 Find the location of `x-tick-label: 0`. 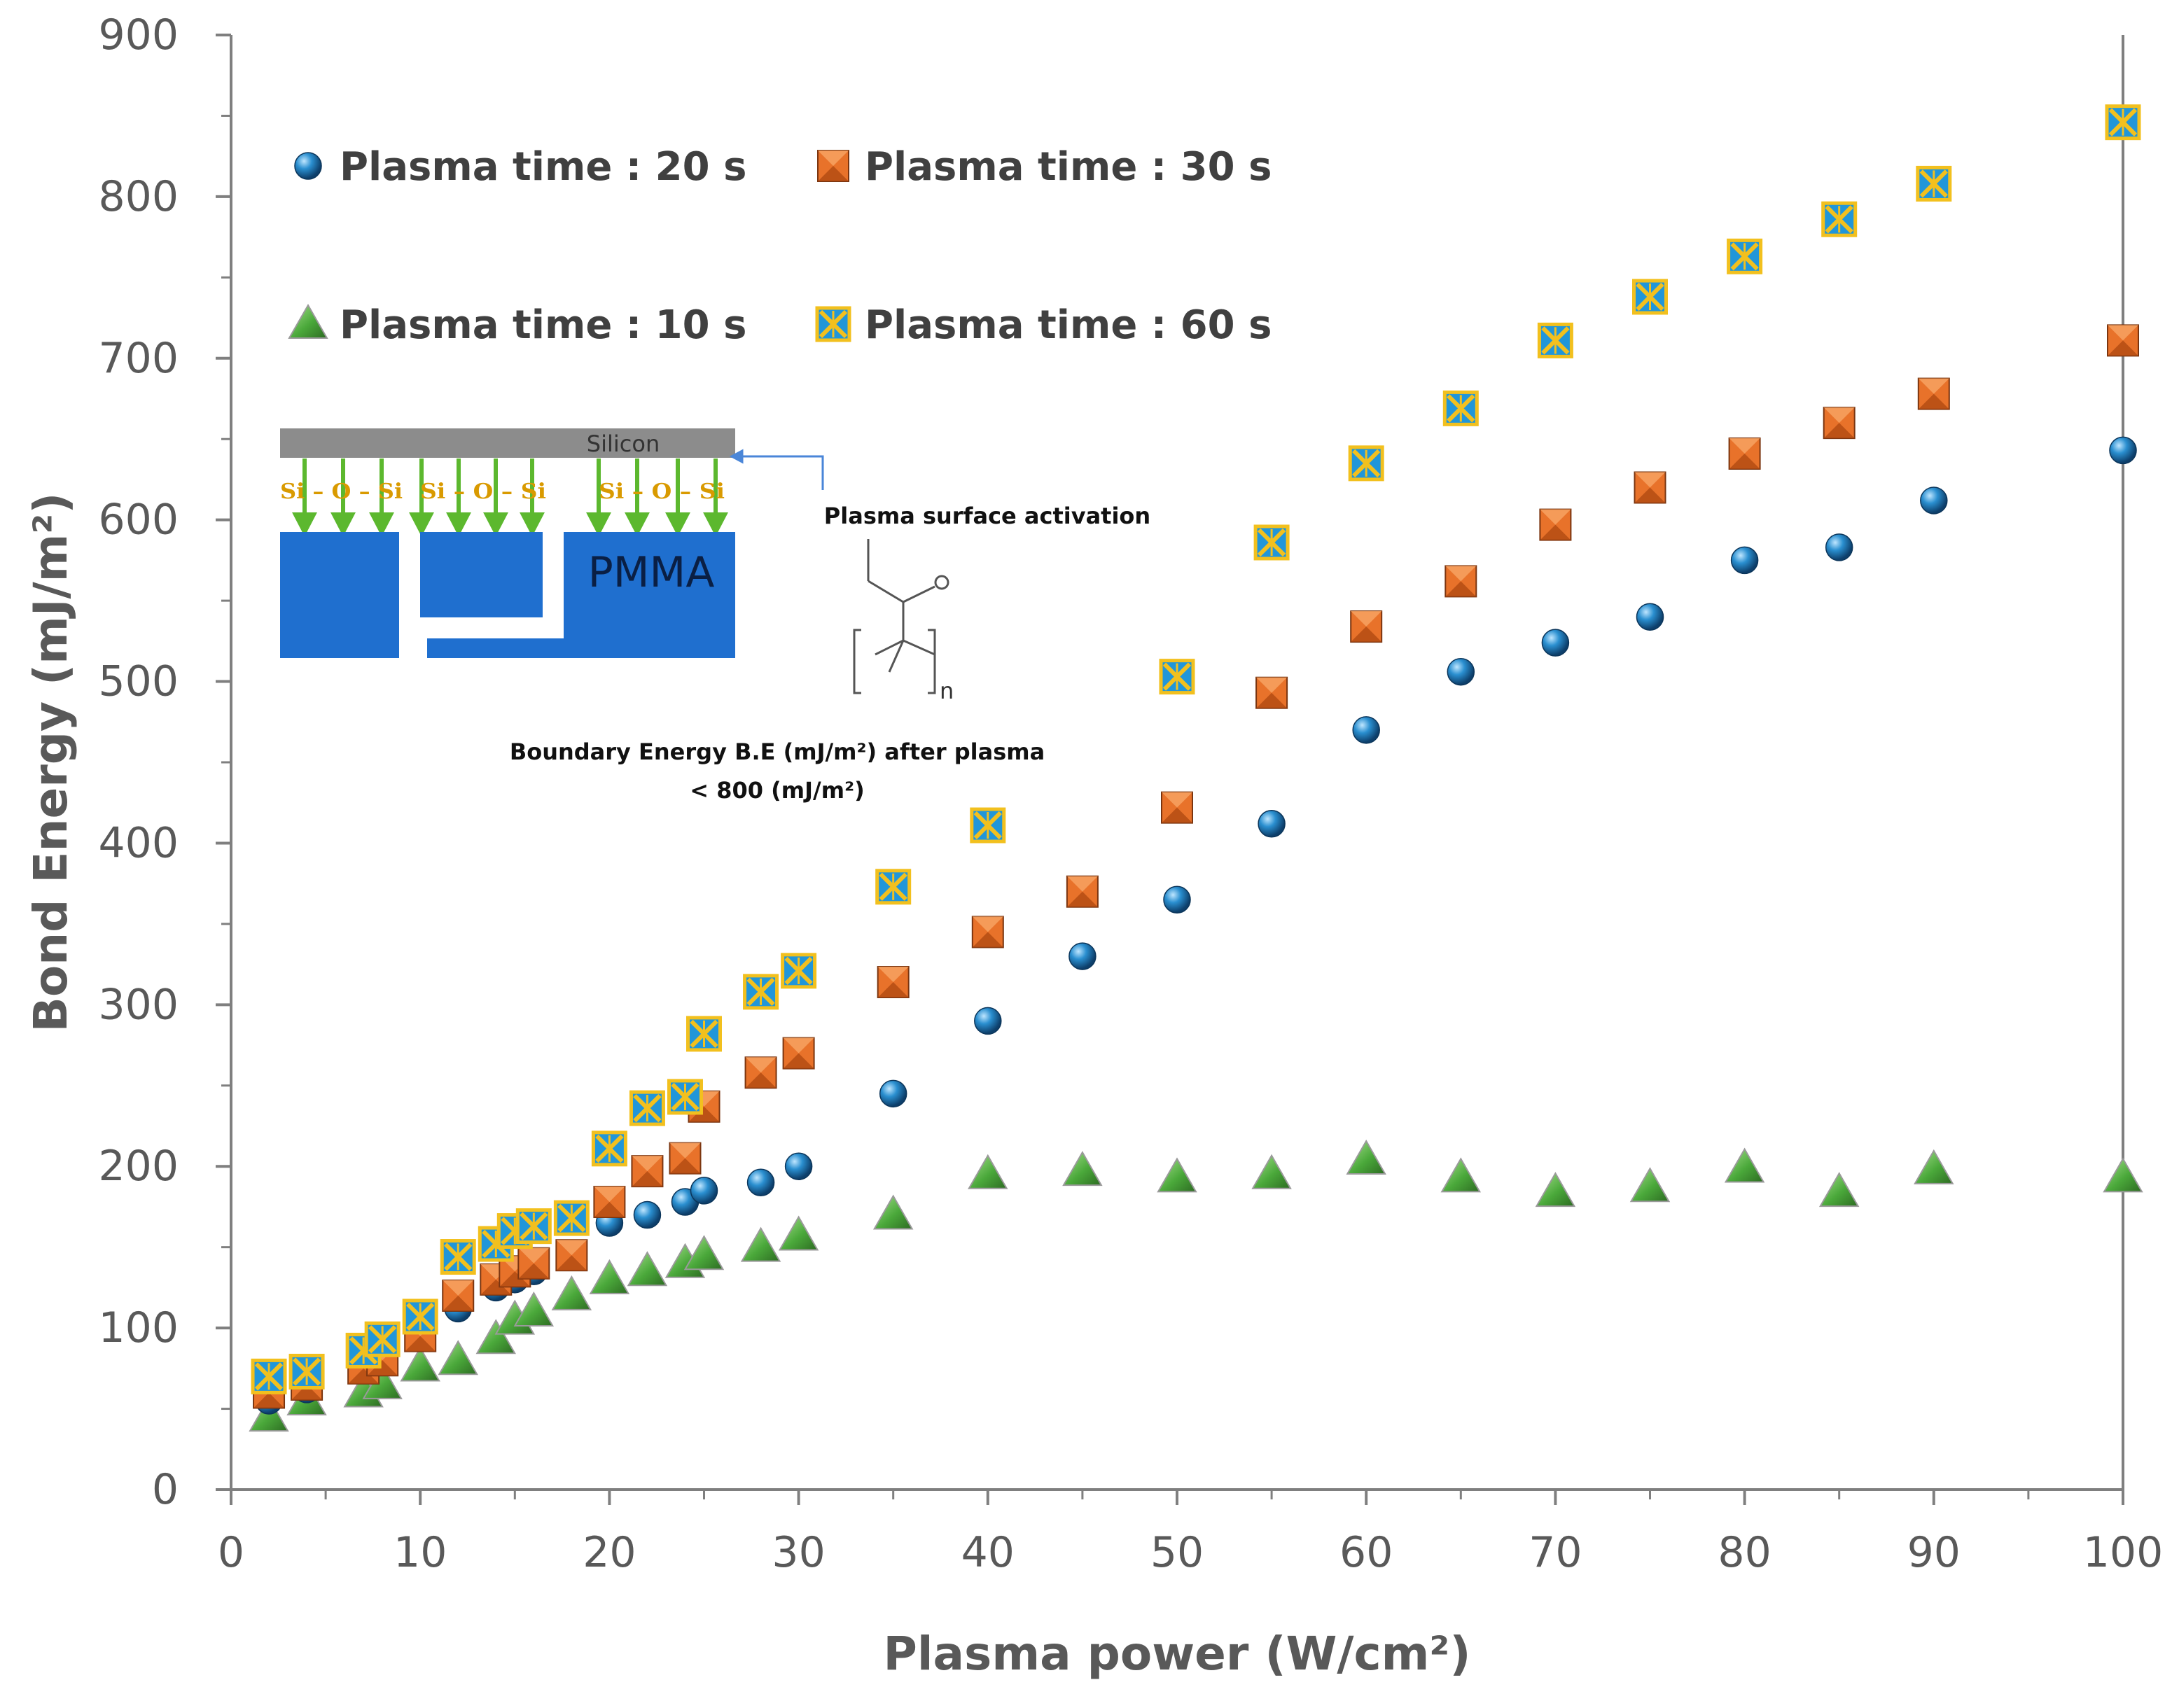

x-tick-label: 0 is located at coordinates (231, 1552).